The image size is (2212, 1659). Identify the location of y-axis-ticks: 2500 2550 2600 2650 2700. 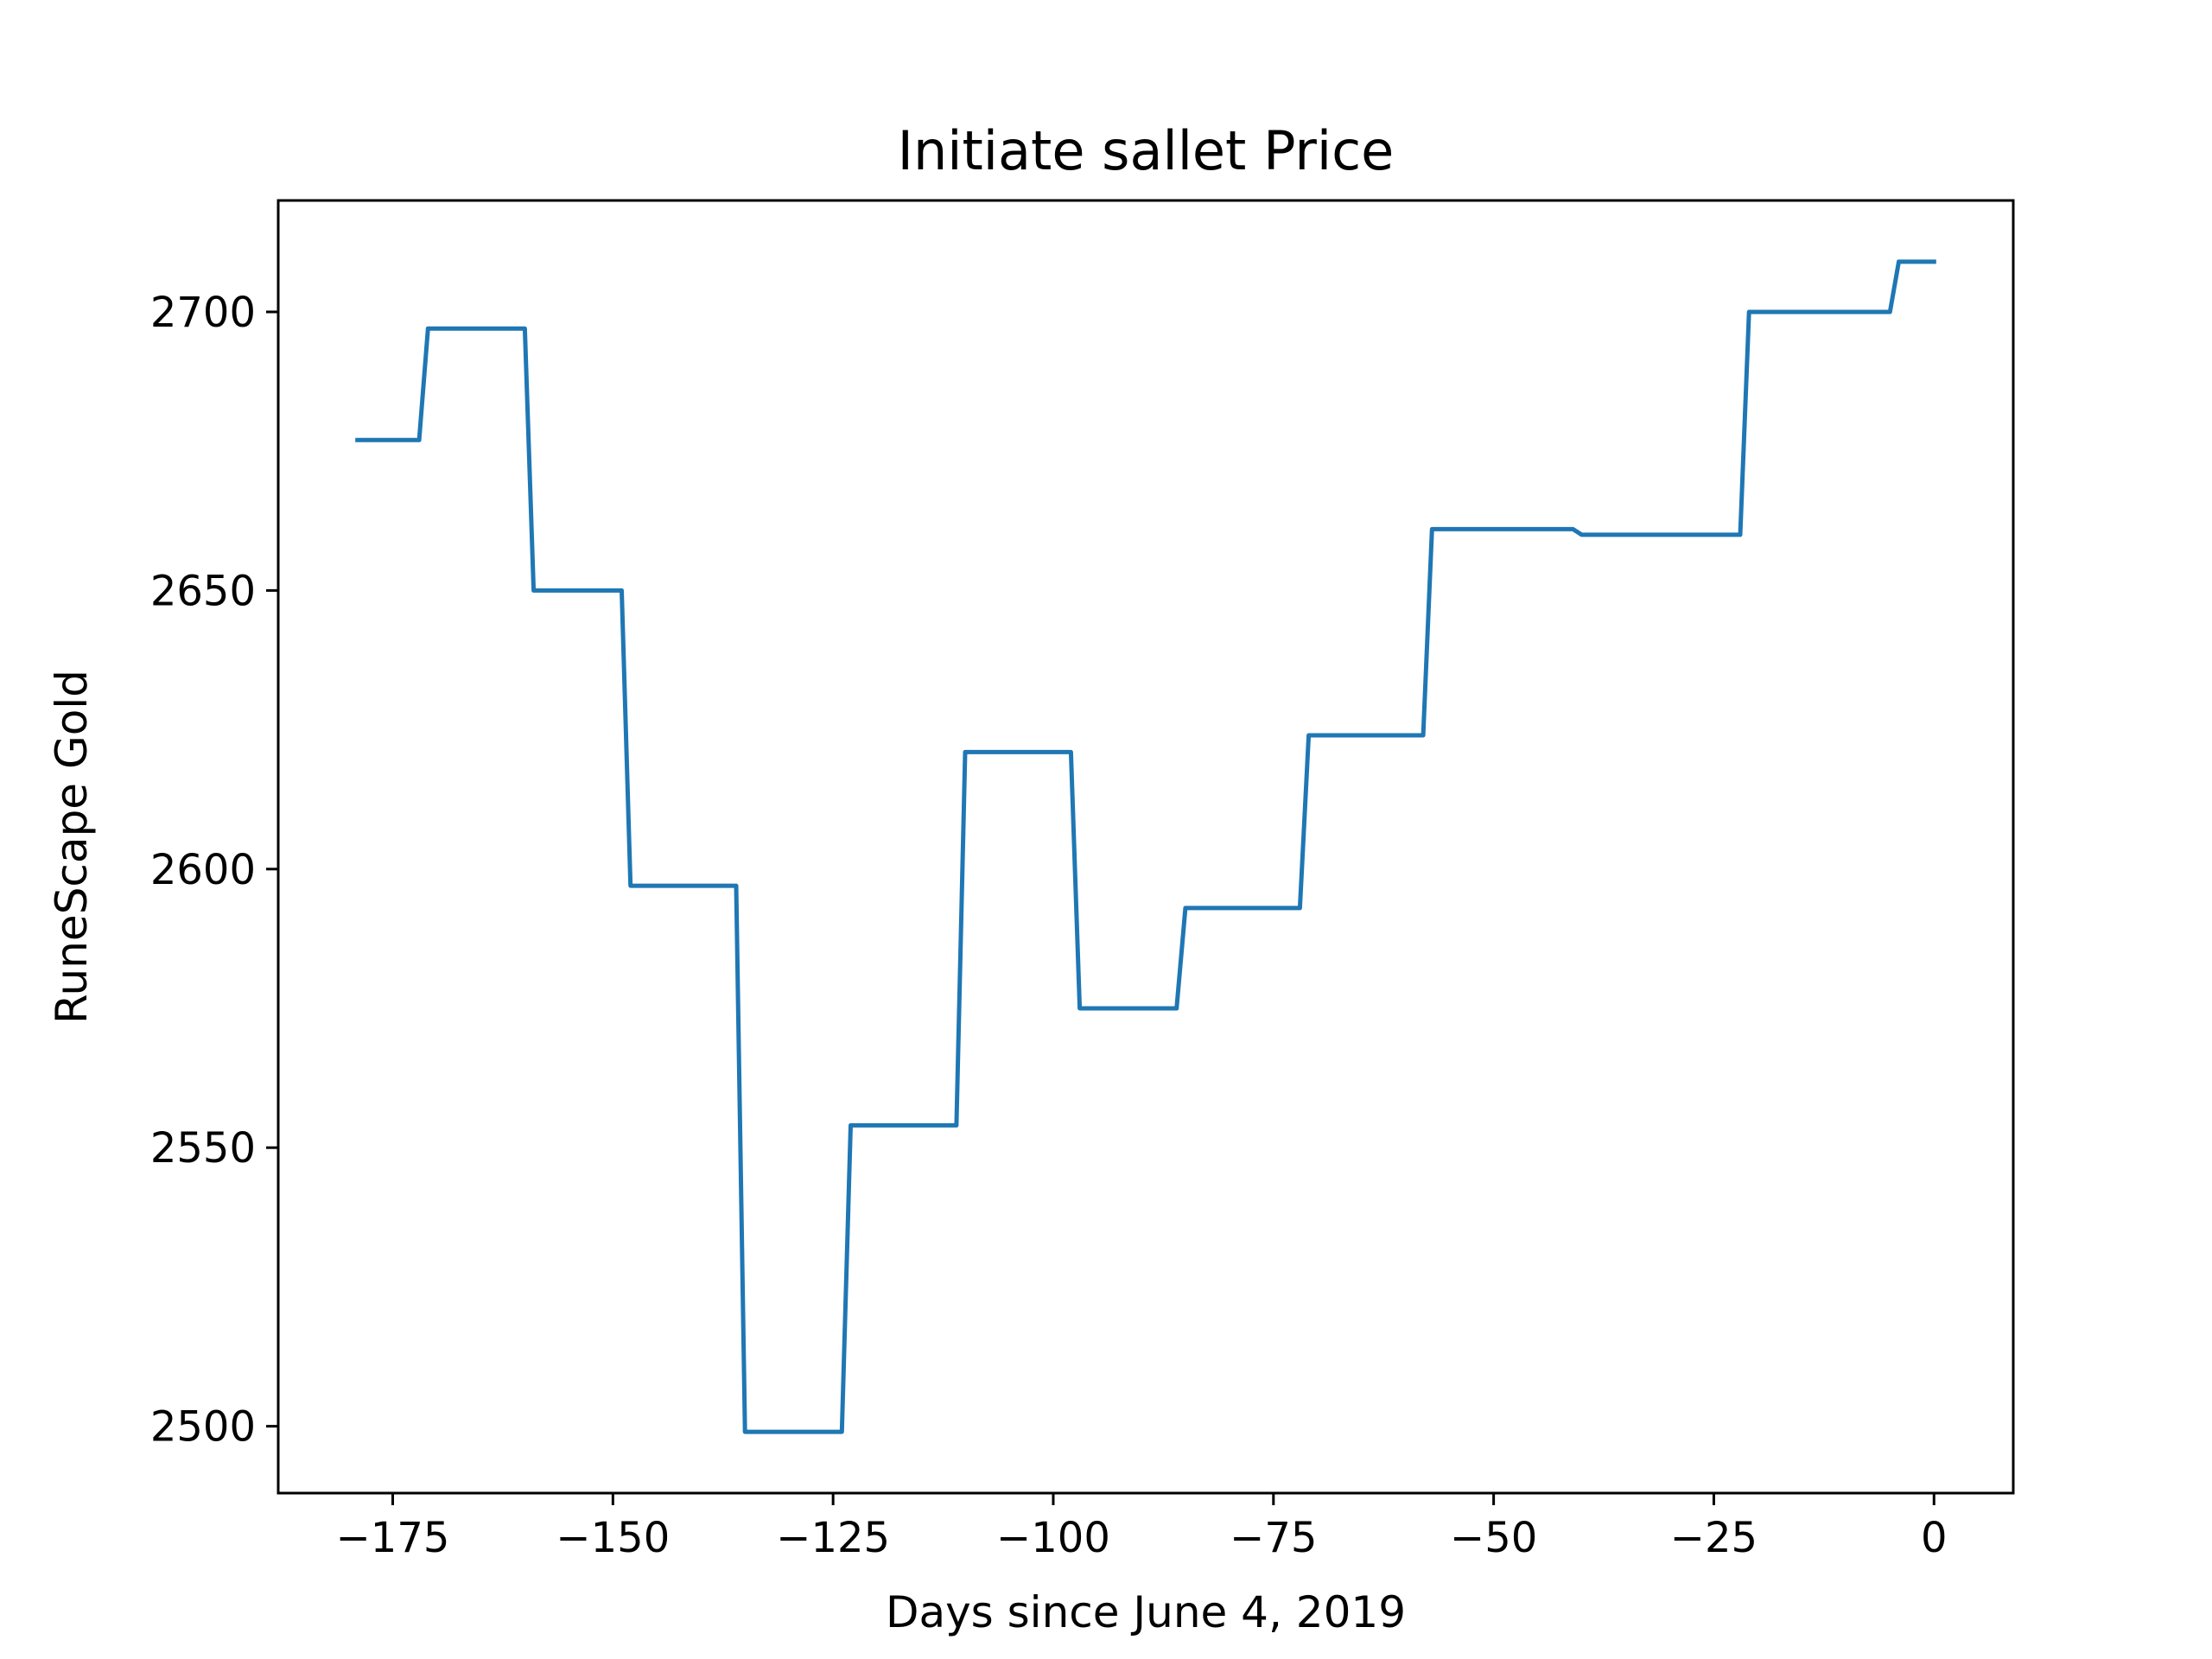
(214, 870).